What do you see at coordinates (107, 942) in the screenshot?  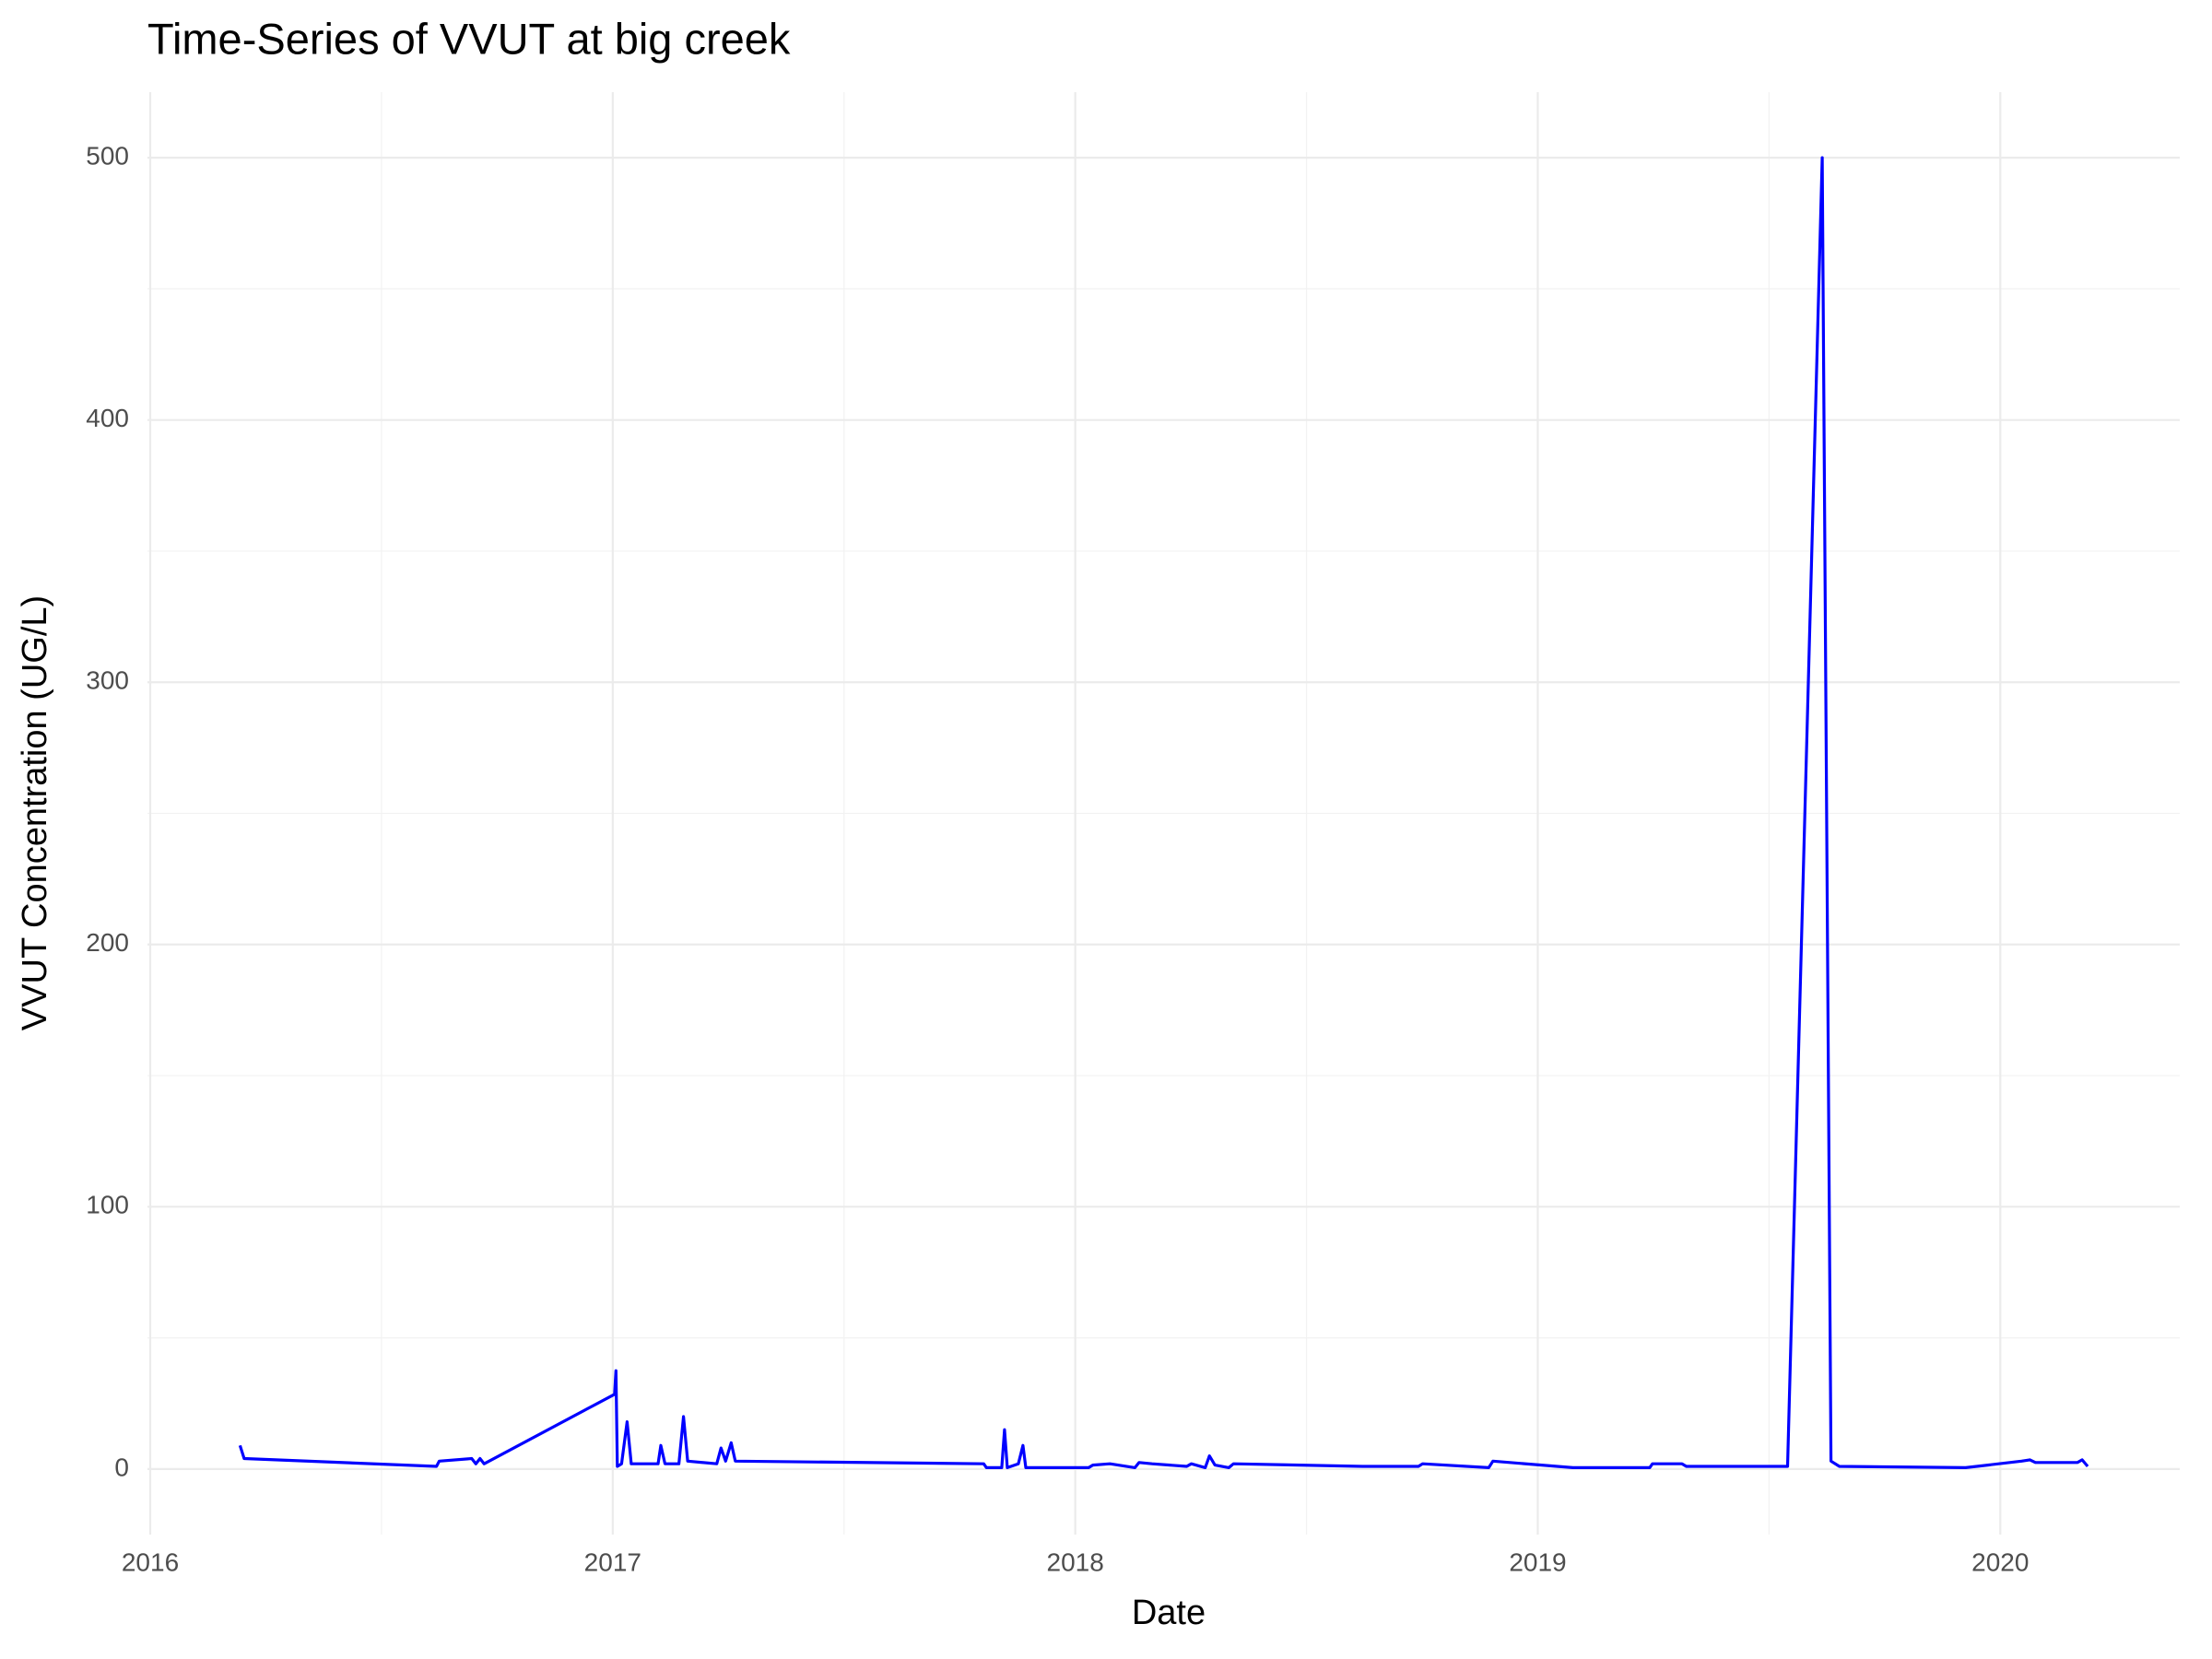 I see `y-tick-label: 200` at bounding box center [107, 942].